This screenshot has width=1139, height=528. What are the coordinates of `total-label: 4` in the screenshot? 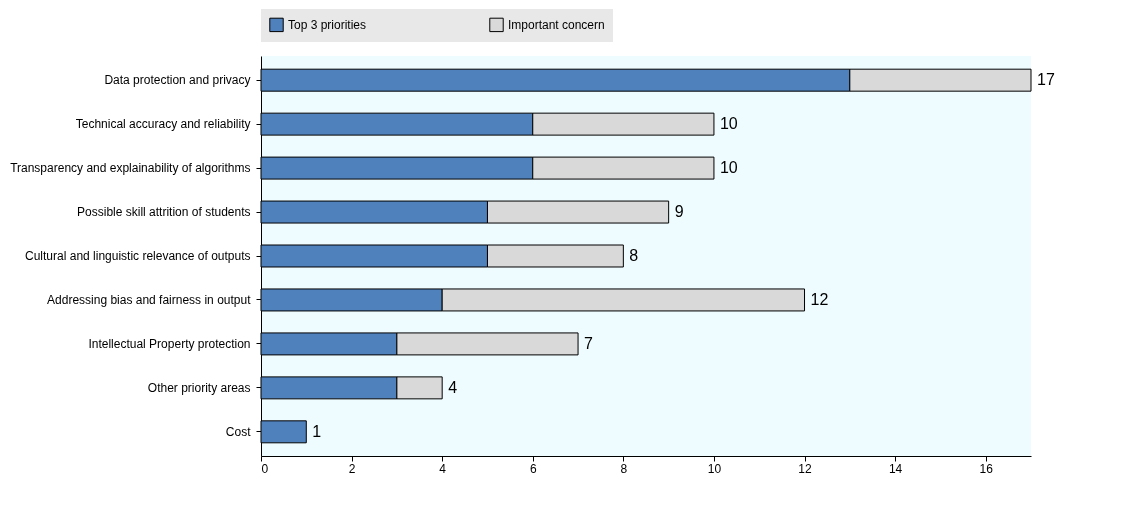 It's located at (453, 387).